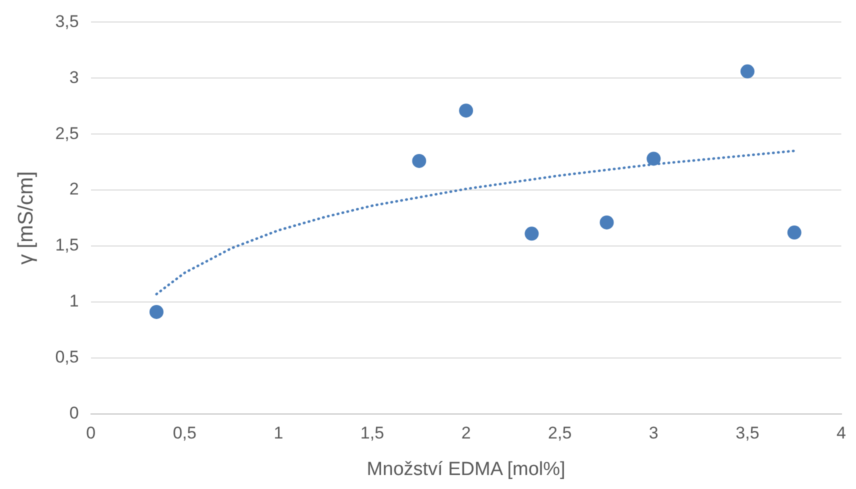 This screenshot has width=856, height=489. Describe the element at coordinates (67, 357) in the screenshot. I see `y-tick-label: 0,5` at that location.